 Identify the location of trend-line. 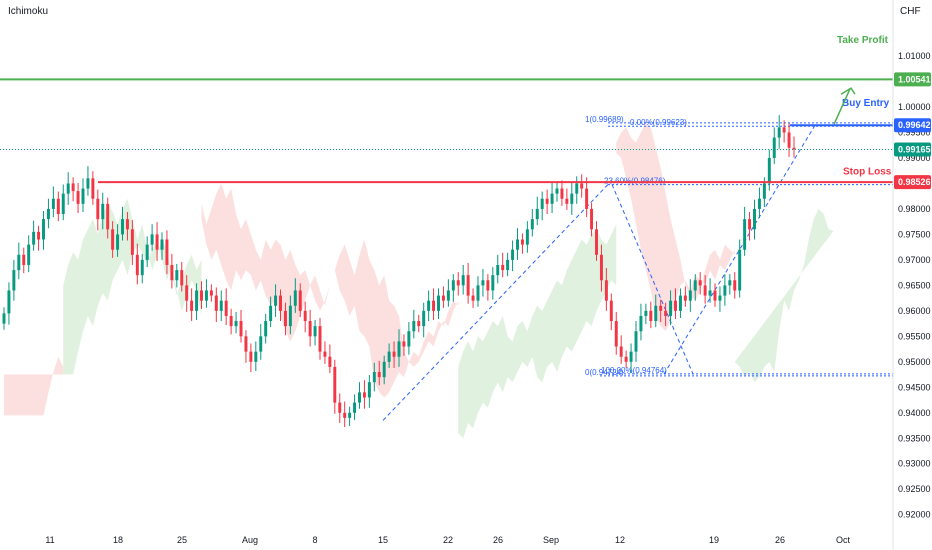
(495, 302).